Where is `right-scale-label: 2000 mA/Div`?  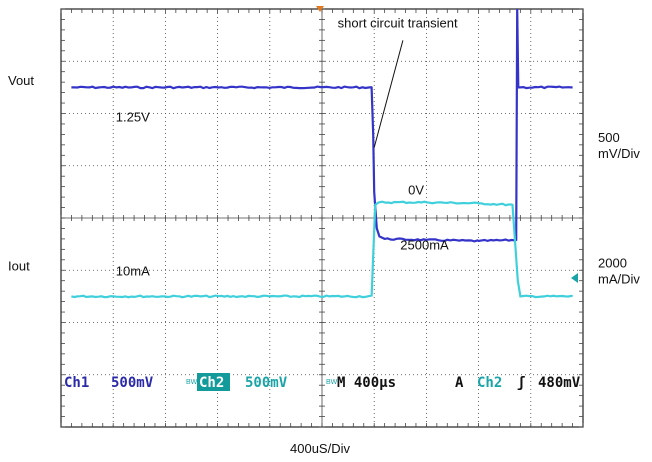
right-scale-label: 2000 mA/Div is located at coordinates (619, 271).